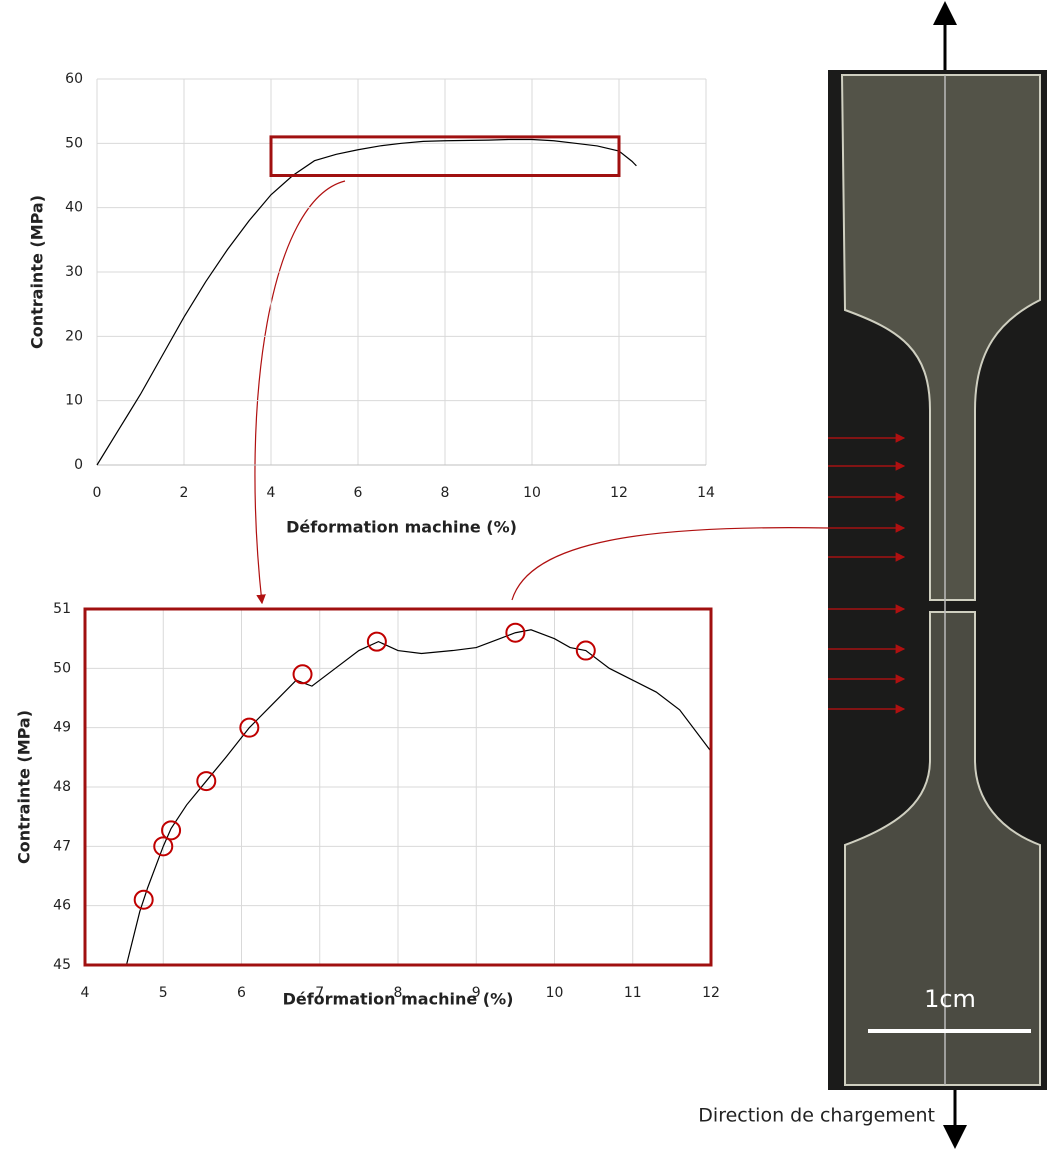 This screenshot has height=1151, width=1047. Describe the element at coordinates (300, 392) in the screenshot. I see `zoom-connector` at that location.